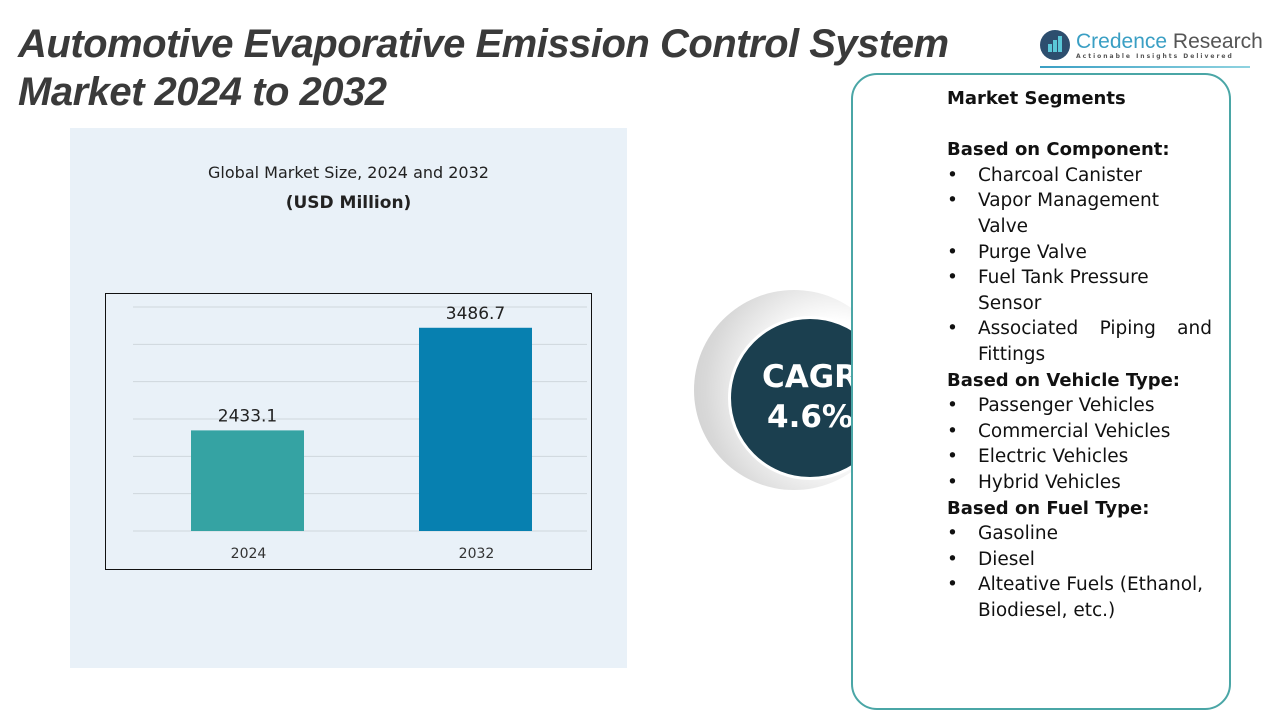  I want to click on data-label: 2433.1, so click(247, 416).